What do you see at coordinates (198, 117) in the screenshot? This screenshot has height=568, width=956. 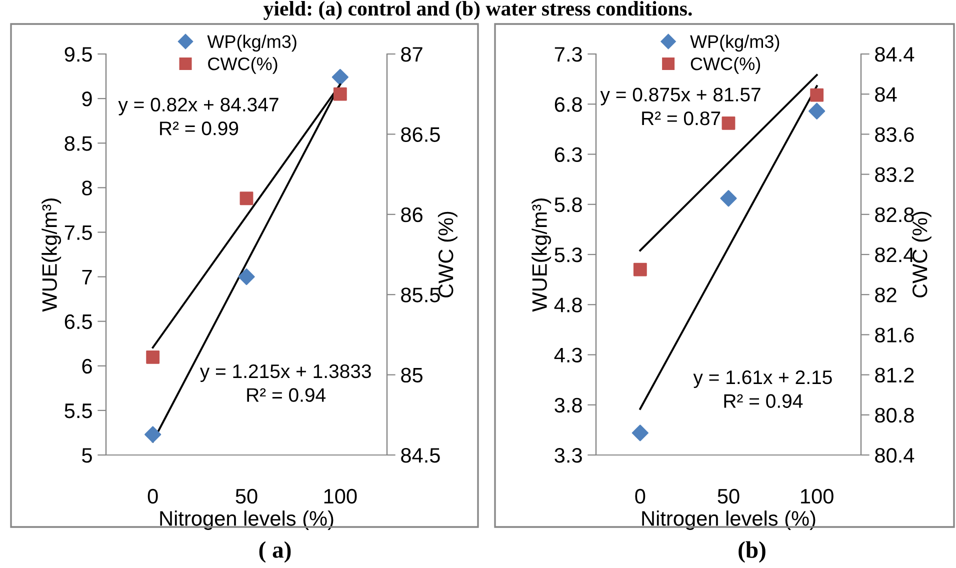 I see `annotation: y = 0.82x + 84.347 R² = 0.99` at bounding box center [198, 117].